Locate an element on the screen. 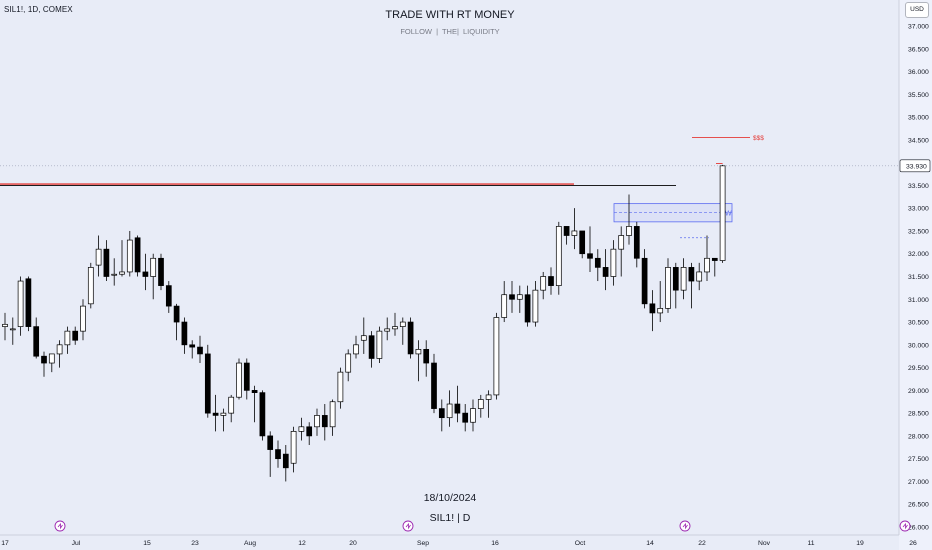 This screenshot has height=550, width=932. price-tick-label: 36.500 is located at coordinates (918, 49).